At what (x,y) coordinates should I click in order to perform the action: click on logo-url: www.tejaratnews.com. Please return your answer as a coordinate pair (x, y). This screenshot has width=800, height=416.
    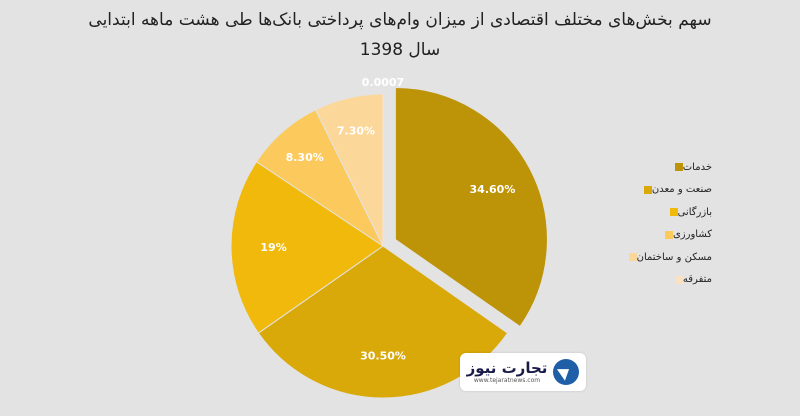
    Looking at the image, I should click on (507, 380).